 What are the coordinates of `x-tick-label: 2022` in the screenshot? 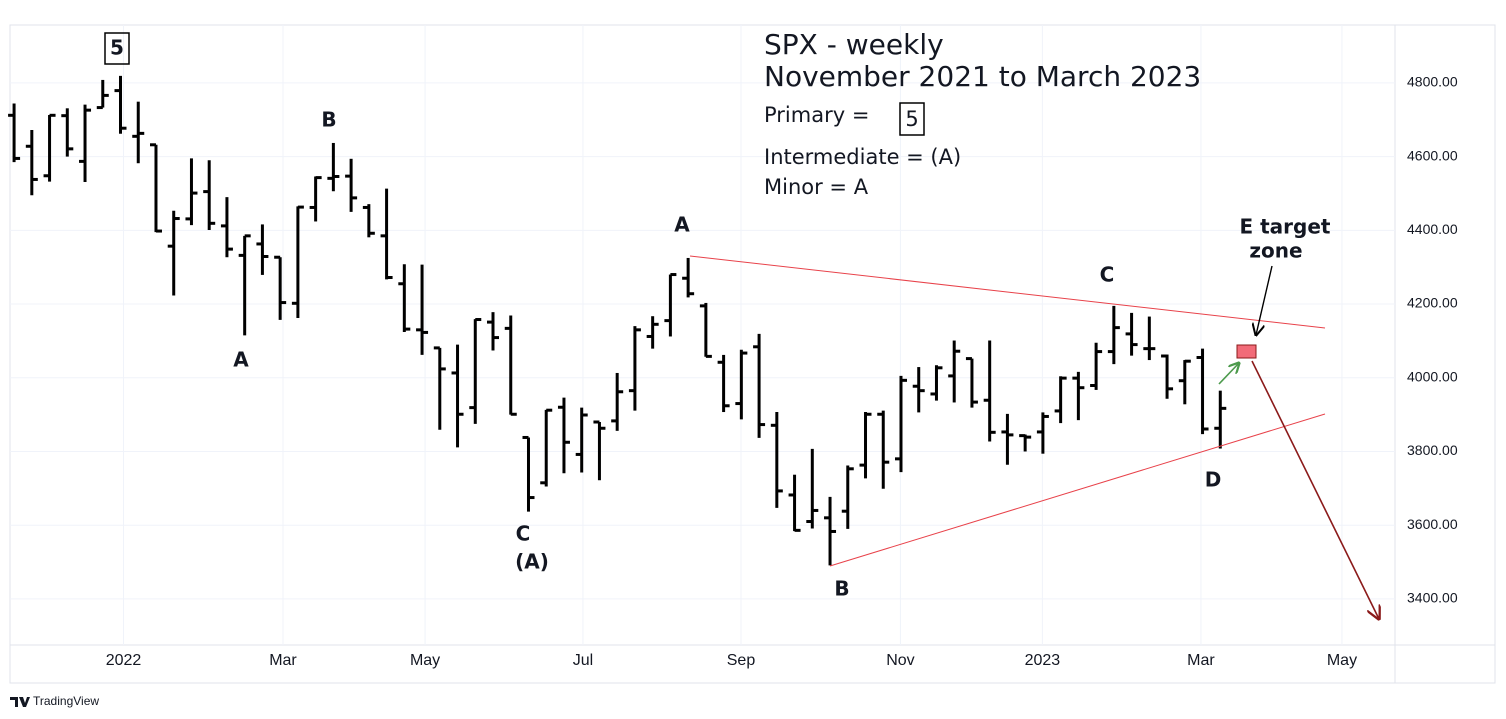 It's located at (124, 660).